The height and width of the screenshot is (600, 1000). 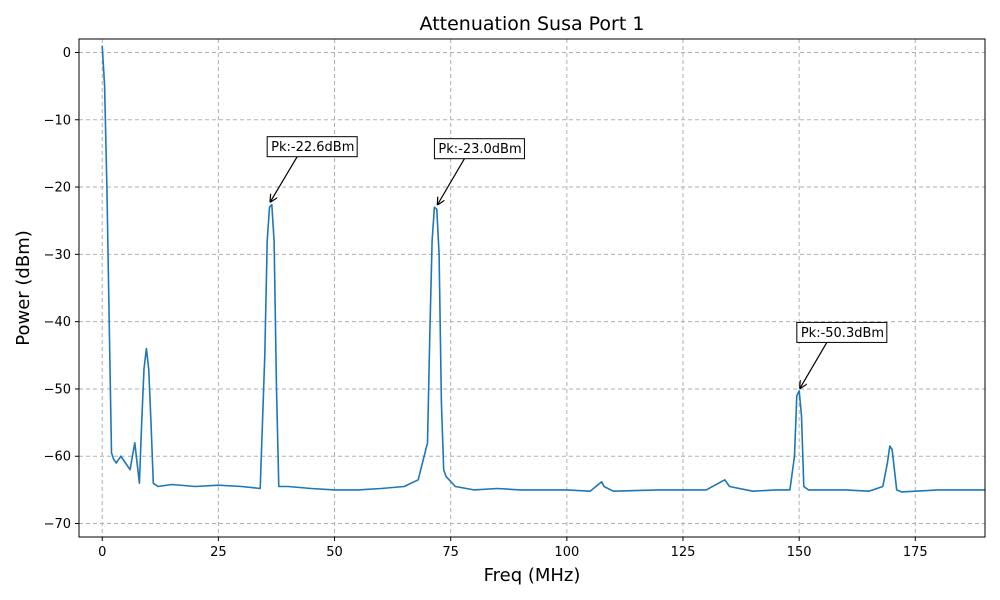 I want to click on y-tick-label: −40, so click(x=57, y=322).